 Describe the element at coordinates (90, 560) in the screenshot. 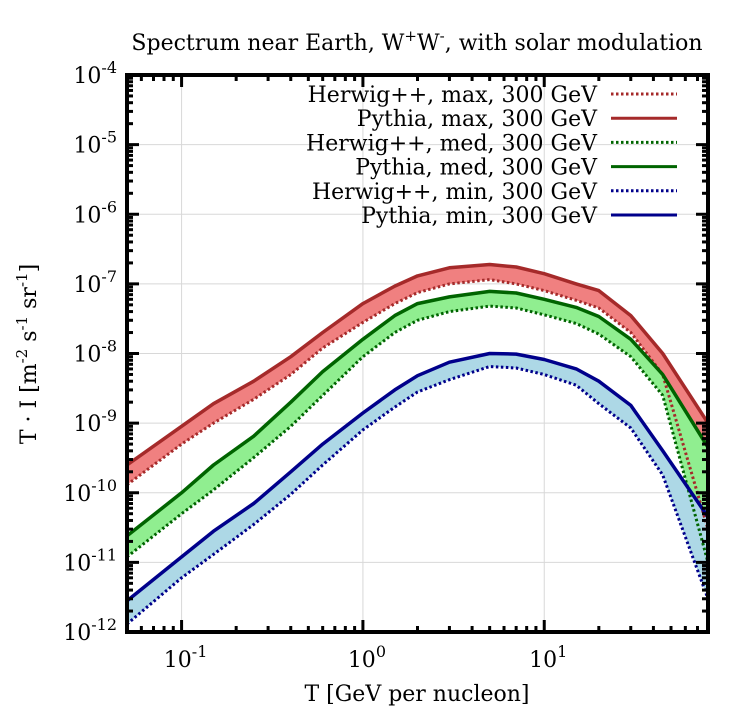

I see `y-tick-label: 10⁻¹¹` at that location.